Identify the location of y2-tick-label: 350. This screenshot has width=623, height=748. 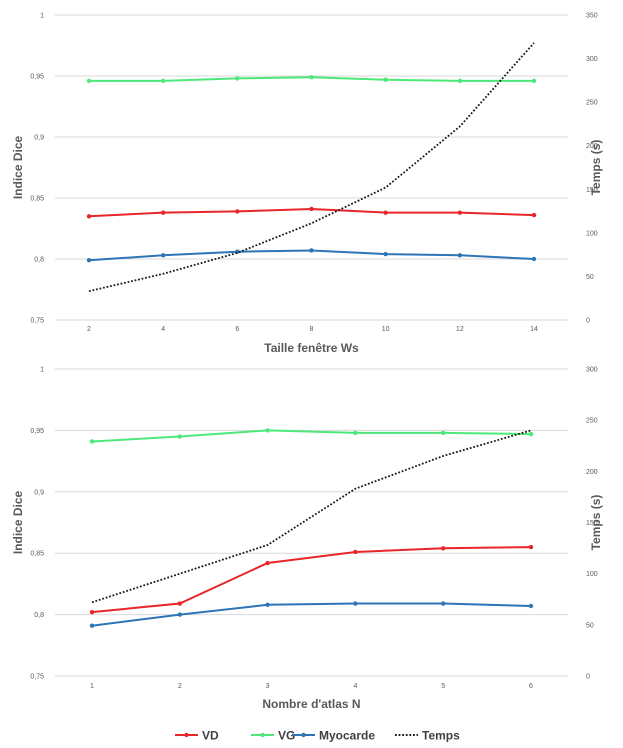
(592, 16).